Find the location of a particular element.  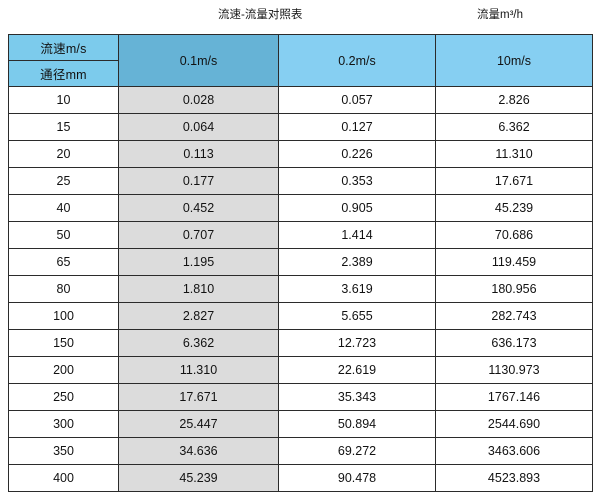

cell-flow-1: 35.343 is located at coordinates (357, 397).